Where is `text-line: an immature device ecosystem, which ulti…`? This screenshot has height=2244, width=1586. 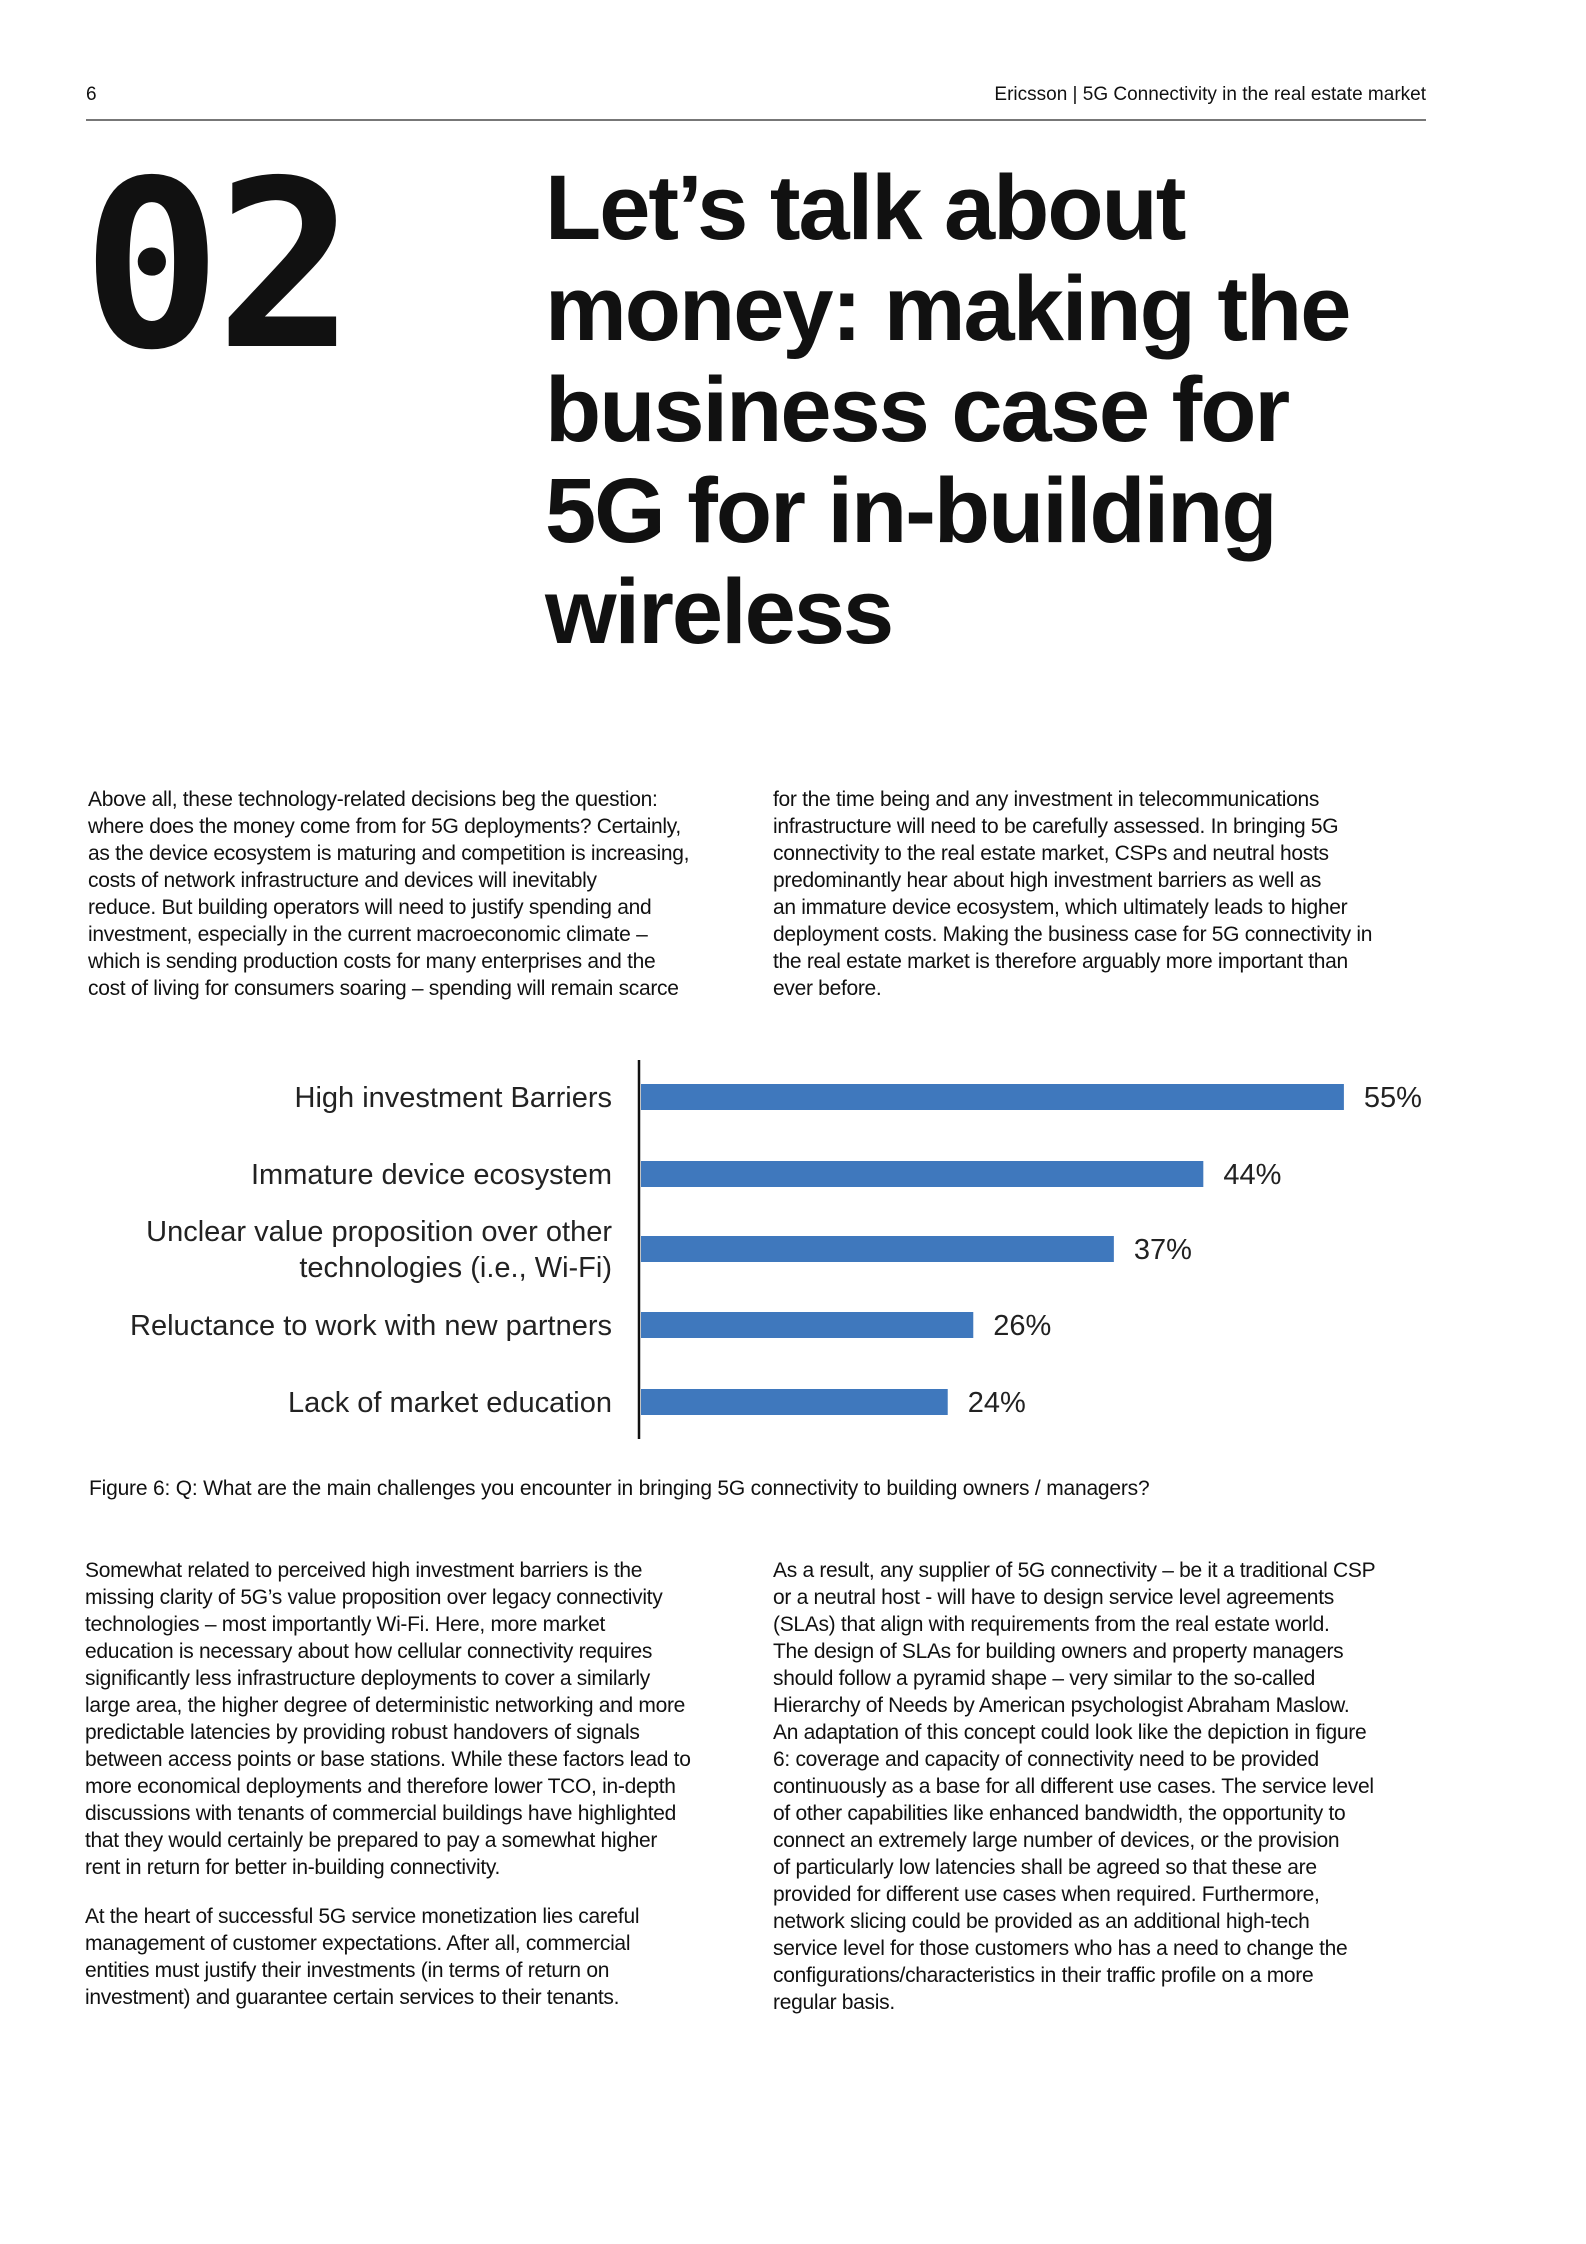
text-line: an immature device ecosystem, which ulti… is located at coordinates (1060, 907).